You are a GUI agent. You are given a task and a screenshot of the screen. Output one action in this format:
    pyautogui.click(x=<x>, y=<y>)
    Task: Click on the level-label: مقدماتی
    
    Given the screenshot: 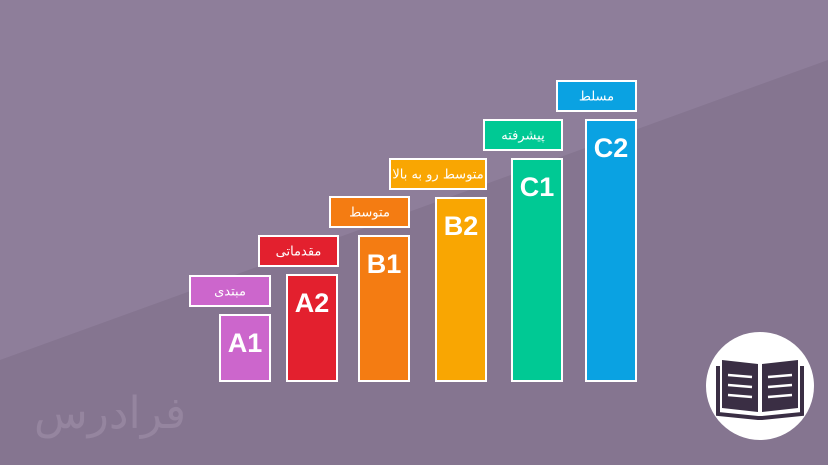 What is the action you would take?
    pyautogui.click(x=299, y=252)
    